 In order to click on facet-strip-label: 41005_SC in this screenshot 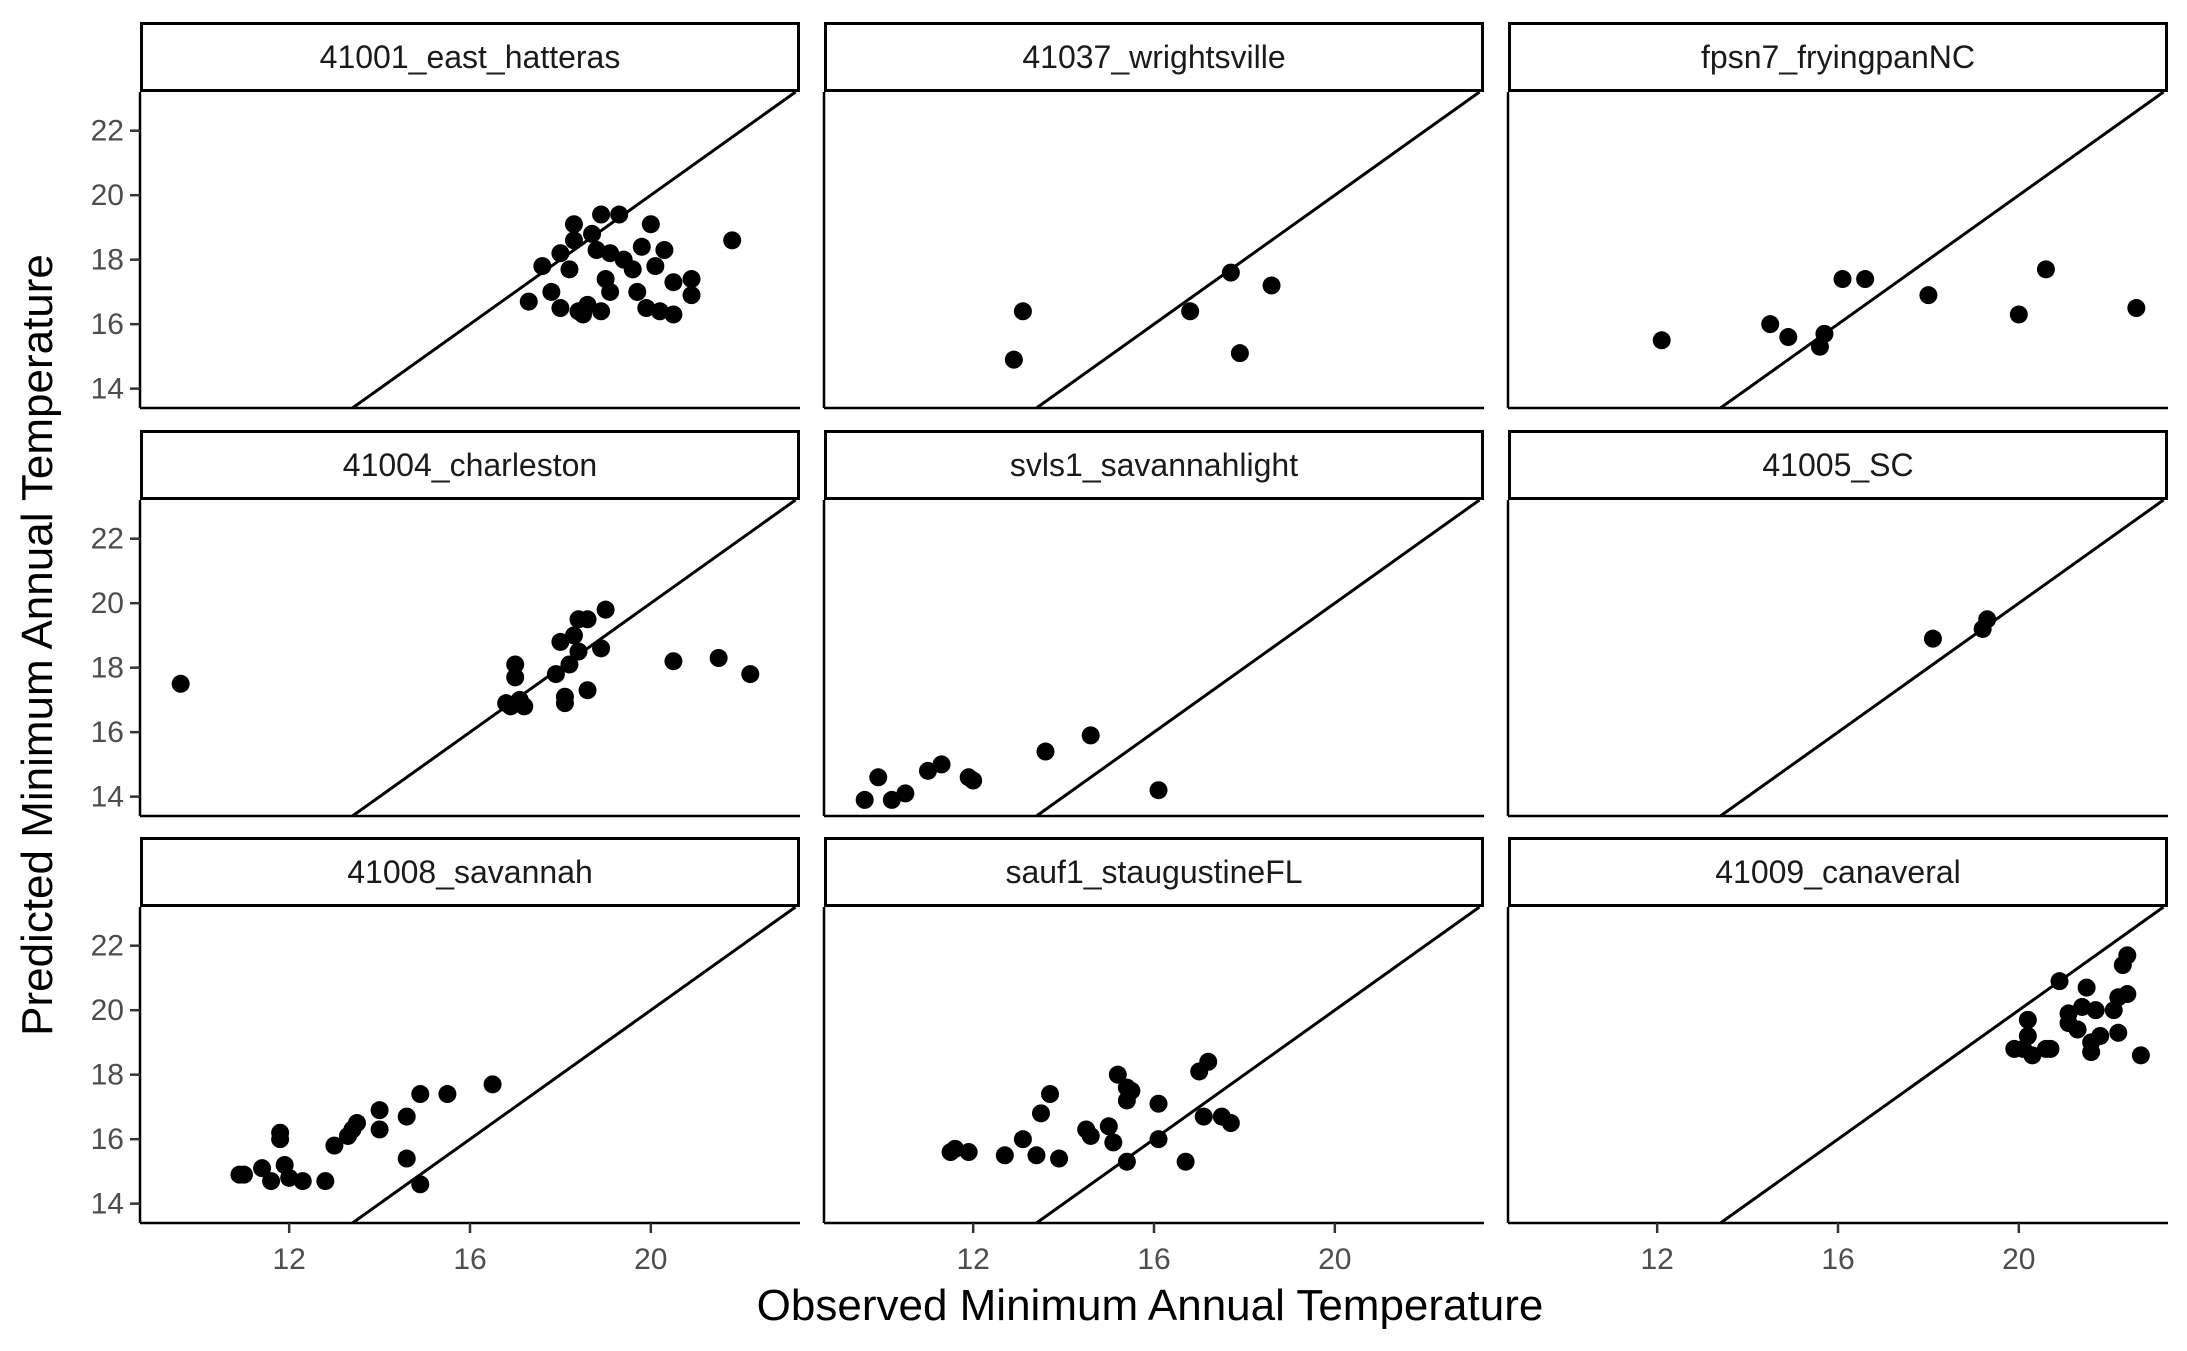, I will do `click(1837, 465)`.